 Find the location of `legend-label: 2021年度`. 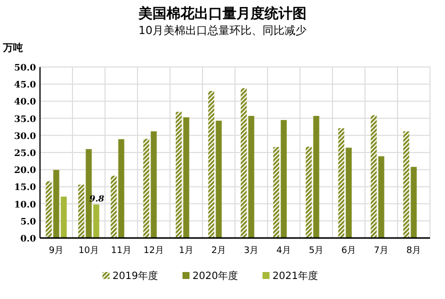

legend-label: 2021年度 is located at coordinates (295, 276).